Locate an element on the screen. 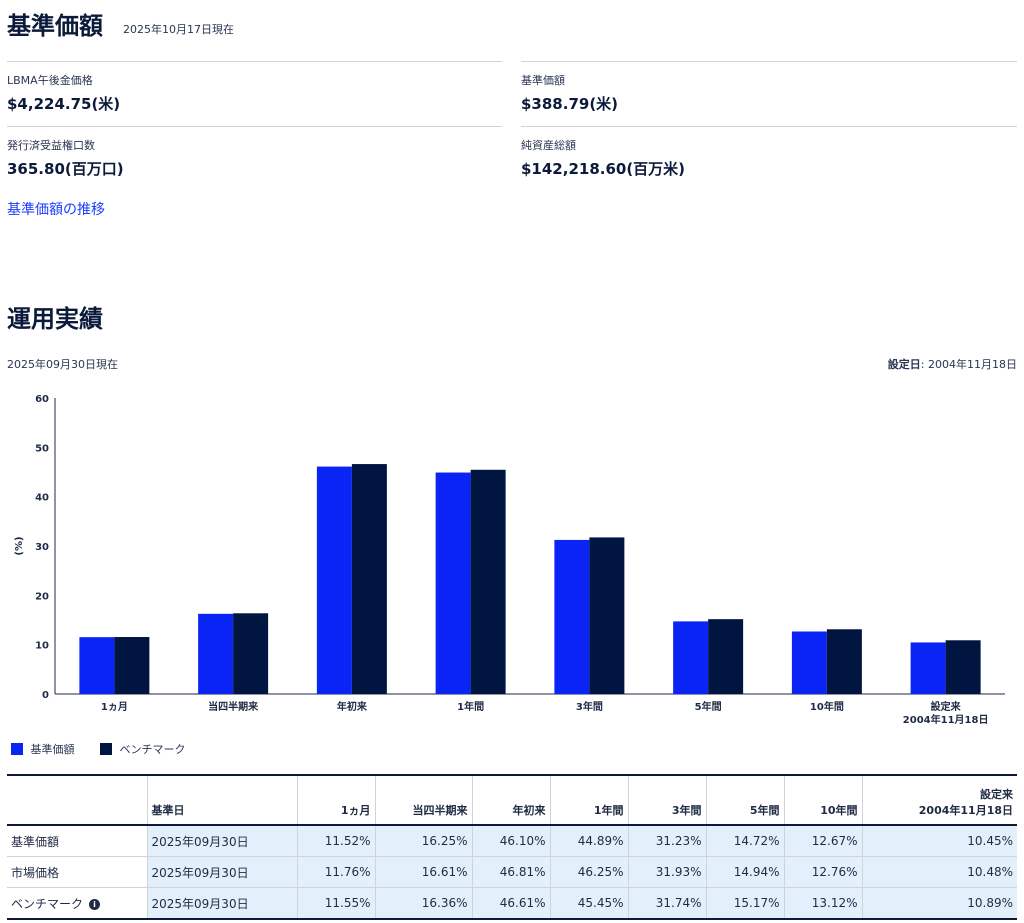 Image resolution: width=1024 pixels, height=923 pixels. x-tick-label: 1ヵ月 is located at coordinates (114, 707).